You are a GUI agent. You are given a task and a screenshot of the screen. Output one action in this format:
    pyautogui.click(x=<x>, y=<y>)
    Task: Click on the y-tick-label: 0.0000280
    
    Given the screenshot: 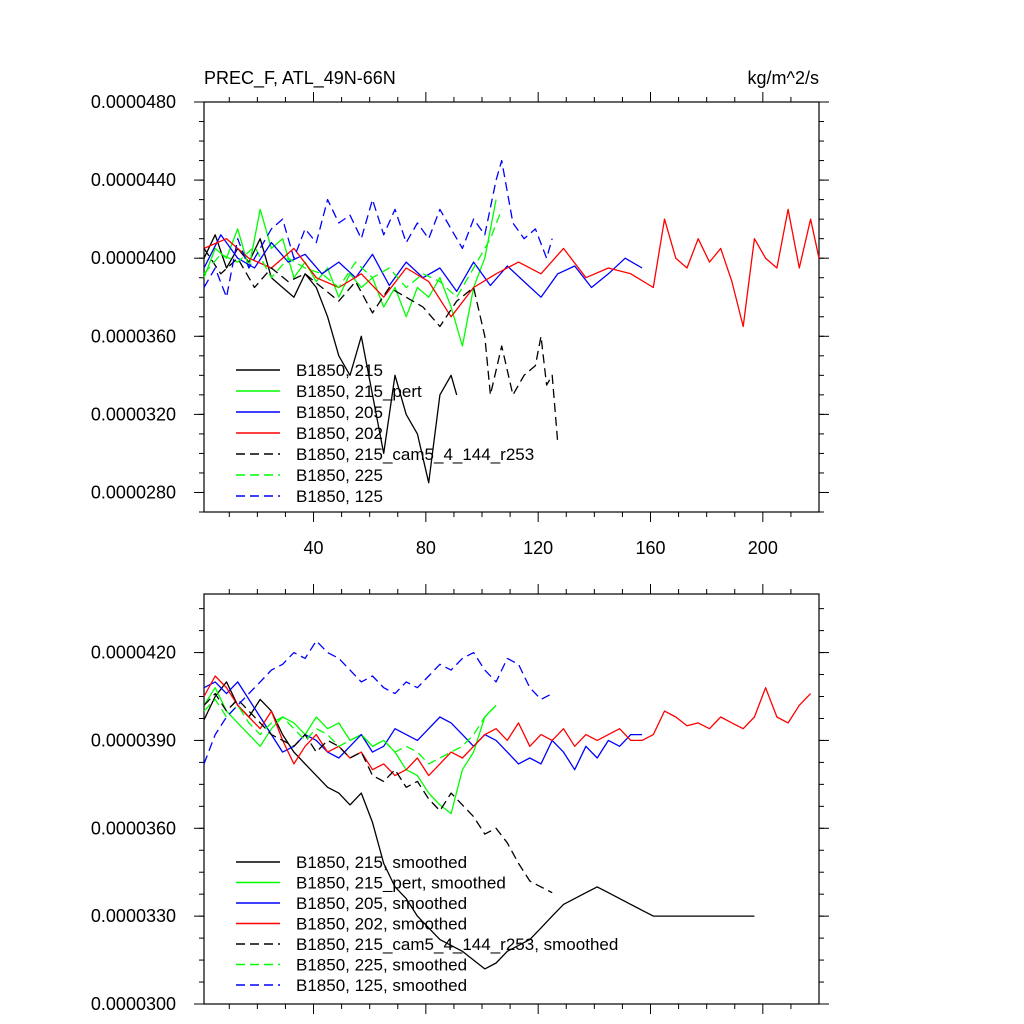 What is the action you would take?
    pyautogui.click(x=133, y=492)
    